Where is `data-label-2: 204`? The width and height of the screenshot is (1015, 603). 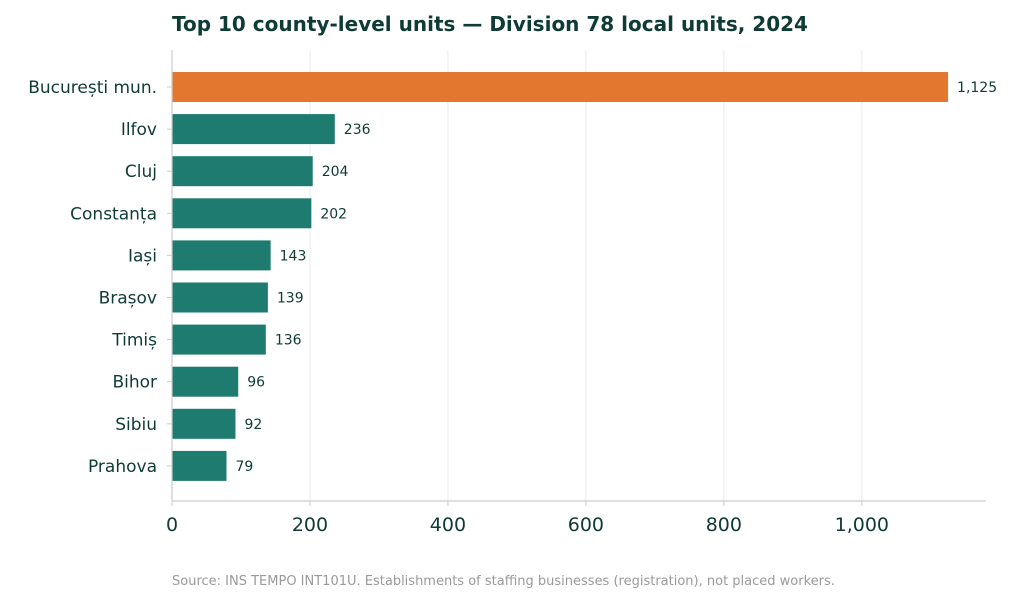 data-label-2: 204 is located at coordinates (335, 172).